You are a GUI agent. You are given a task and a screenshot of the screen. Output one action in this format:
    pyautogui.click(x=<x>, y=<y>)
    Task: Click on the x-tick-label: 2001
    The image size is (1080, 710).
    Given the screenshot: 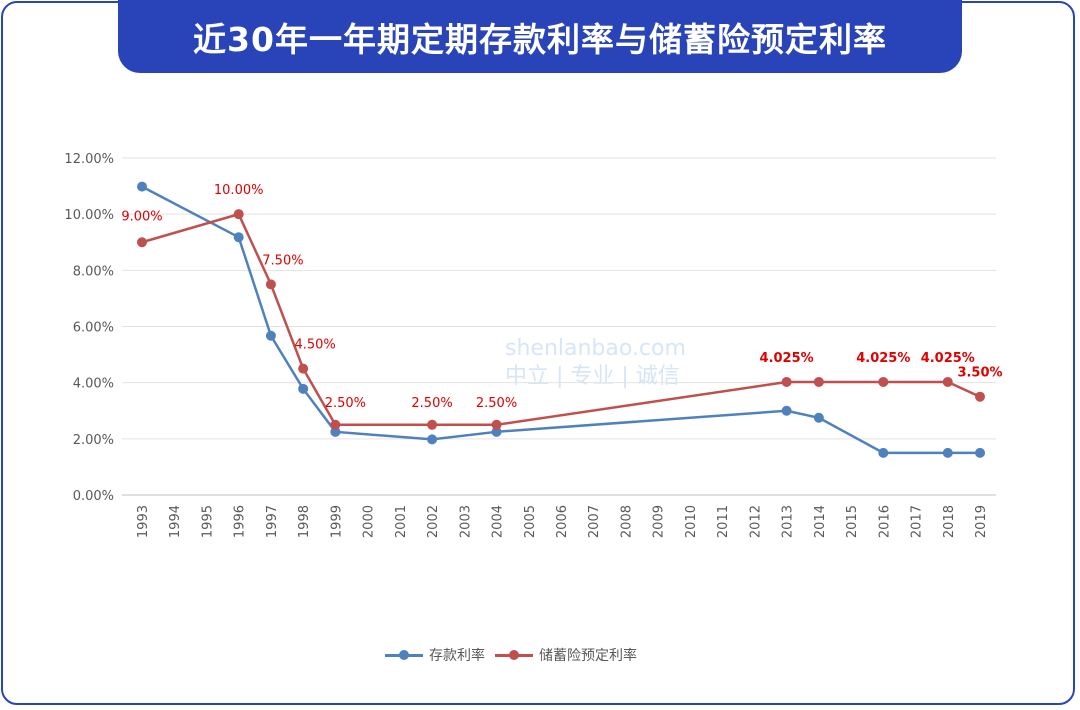 What is the action you would take?
    pyautogui.click(x=401, y=521)
    